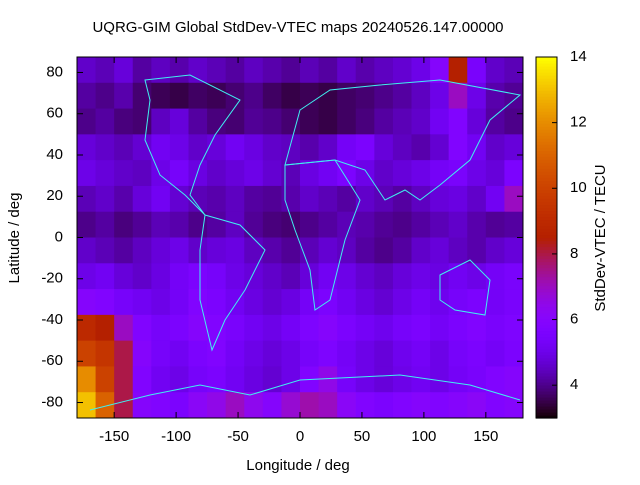 The height and width of the screenshot is (485, 640). What do you see at coordinates (546, 237) in the screenshot?
I see `colorbar-frame` at bounding box center [546, 237].